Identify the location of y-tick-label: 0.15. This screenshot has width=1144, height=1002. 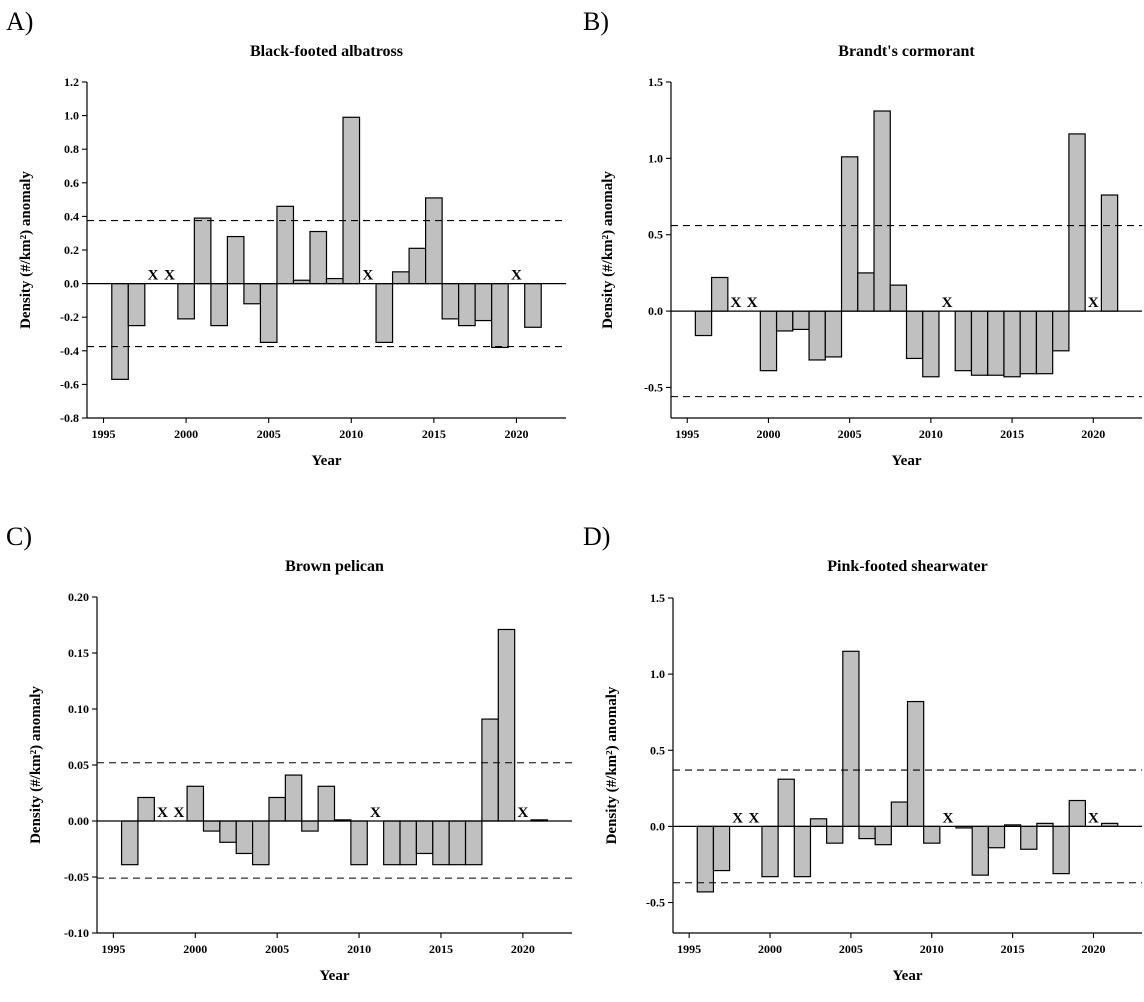
(78, 653).